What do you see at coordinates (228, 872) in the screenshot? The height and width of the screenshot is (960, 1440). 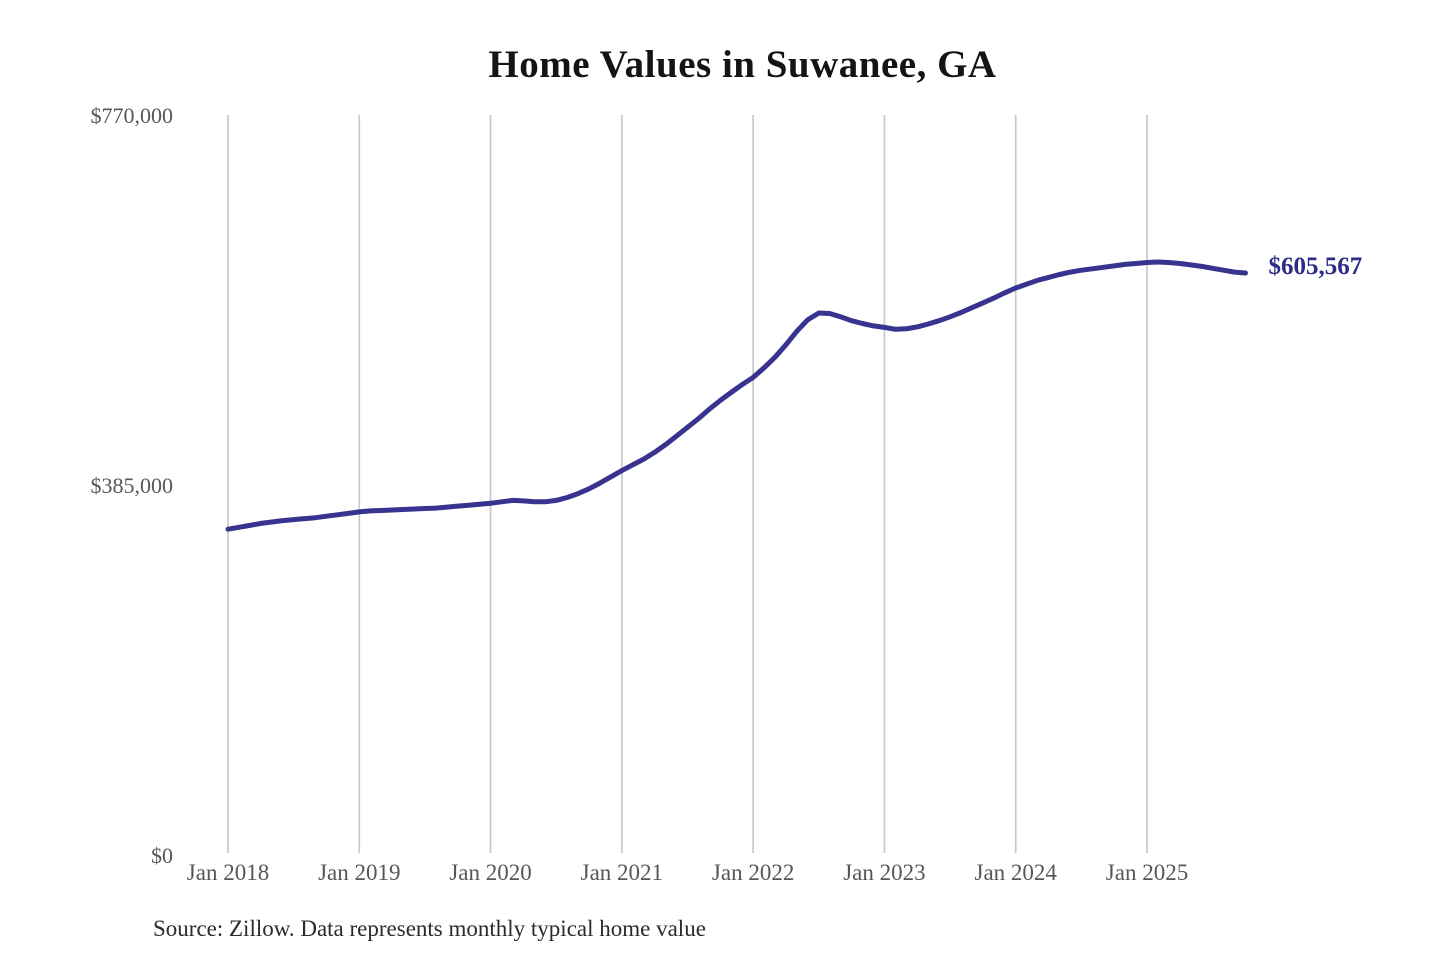 I see `x-axis-tick-label: Jan 2018` at bounding box center [228, 872].